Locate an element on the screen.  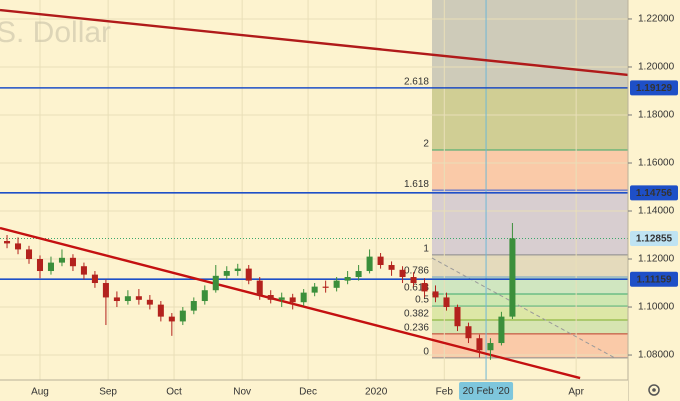
y-tick-label: 1.14000 is located at coordinates (656, 211).